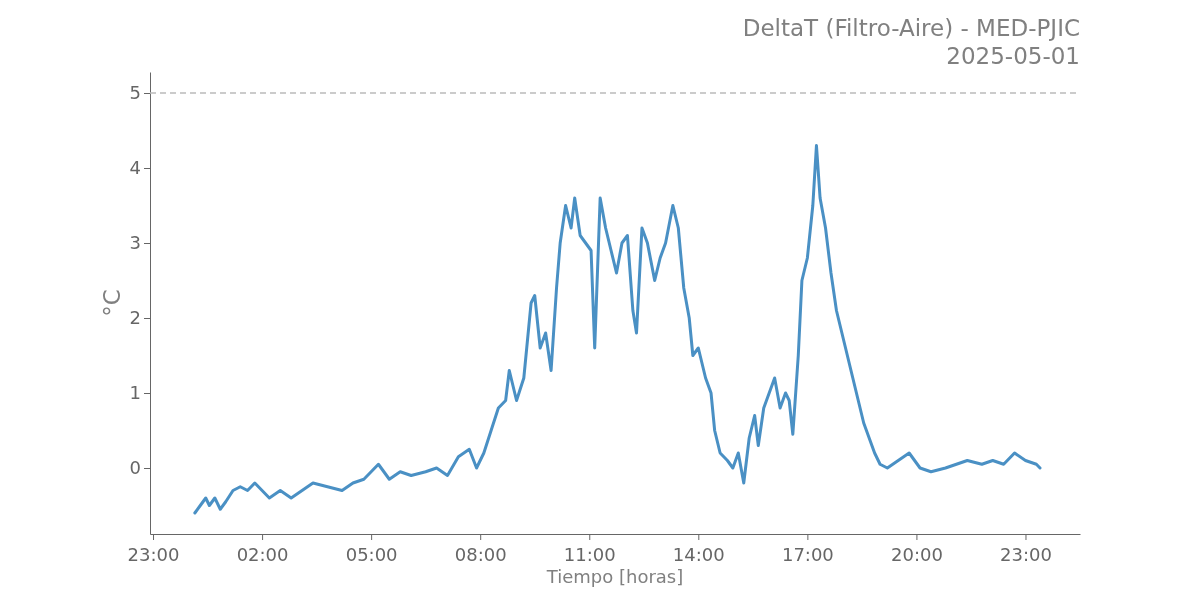 The image size is (1200, 600). What do you see at coordinates (480, 554) in the screenshot?
I see `x-tick-label: 08:00` at bounding box center [480, 554].